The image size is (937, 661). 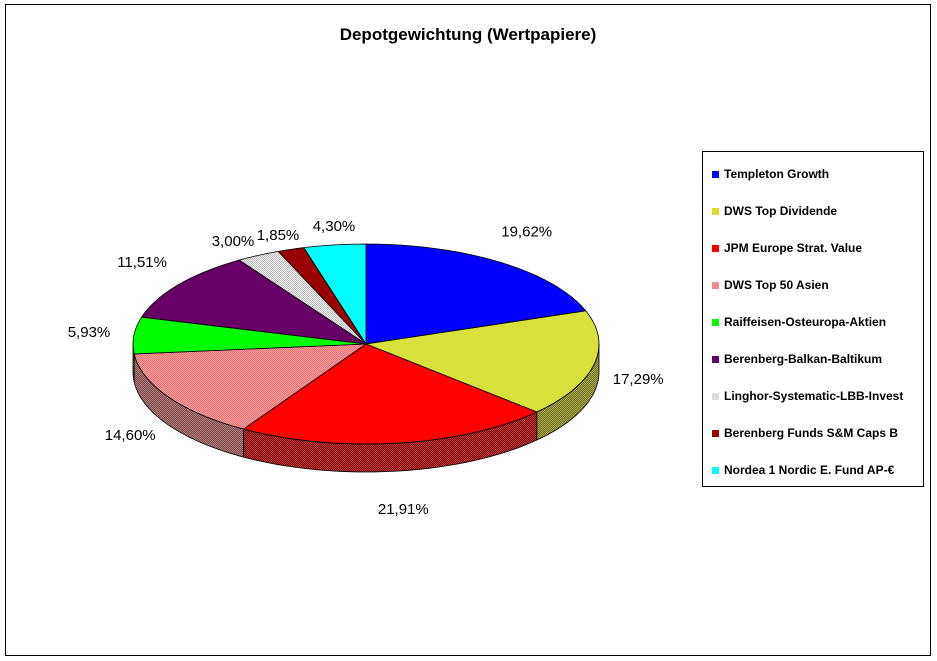 I want to click on legend-label: JPM Europe Strat. Value, so click(x=793, y=248).